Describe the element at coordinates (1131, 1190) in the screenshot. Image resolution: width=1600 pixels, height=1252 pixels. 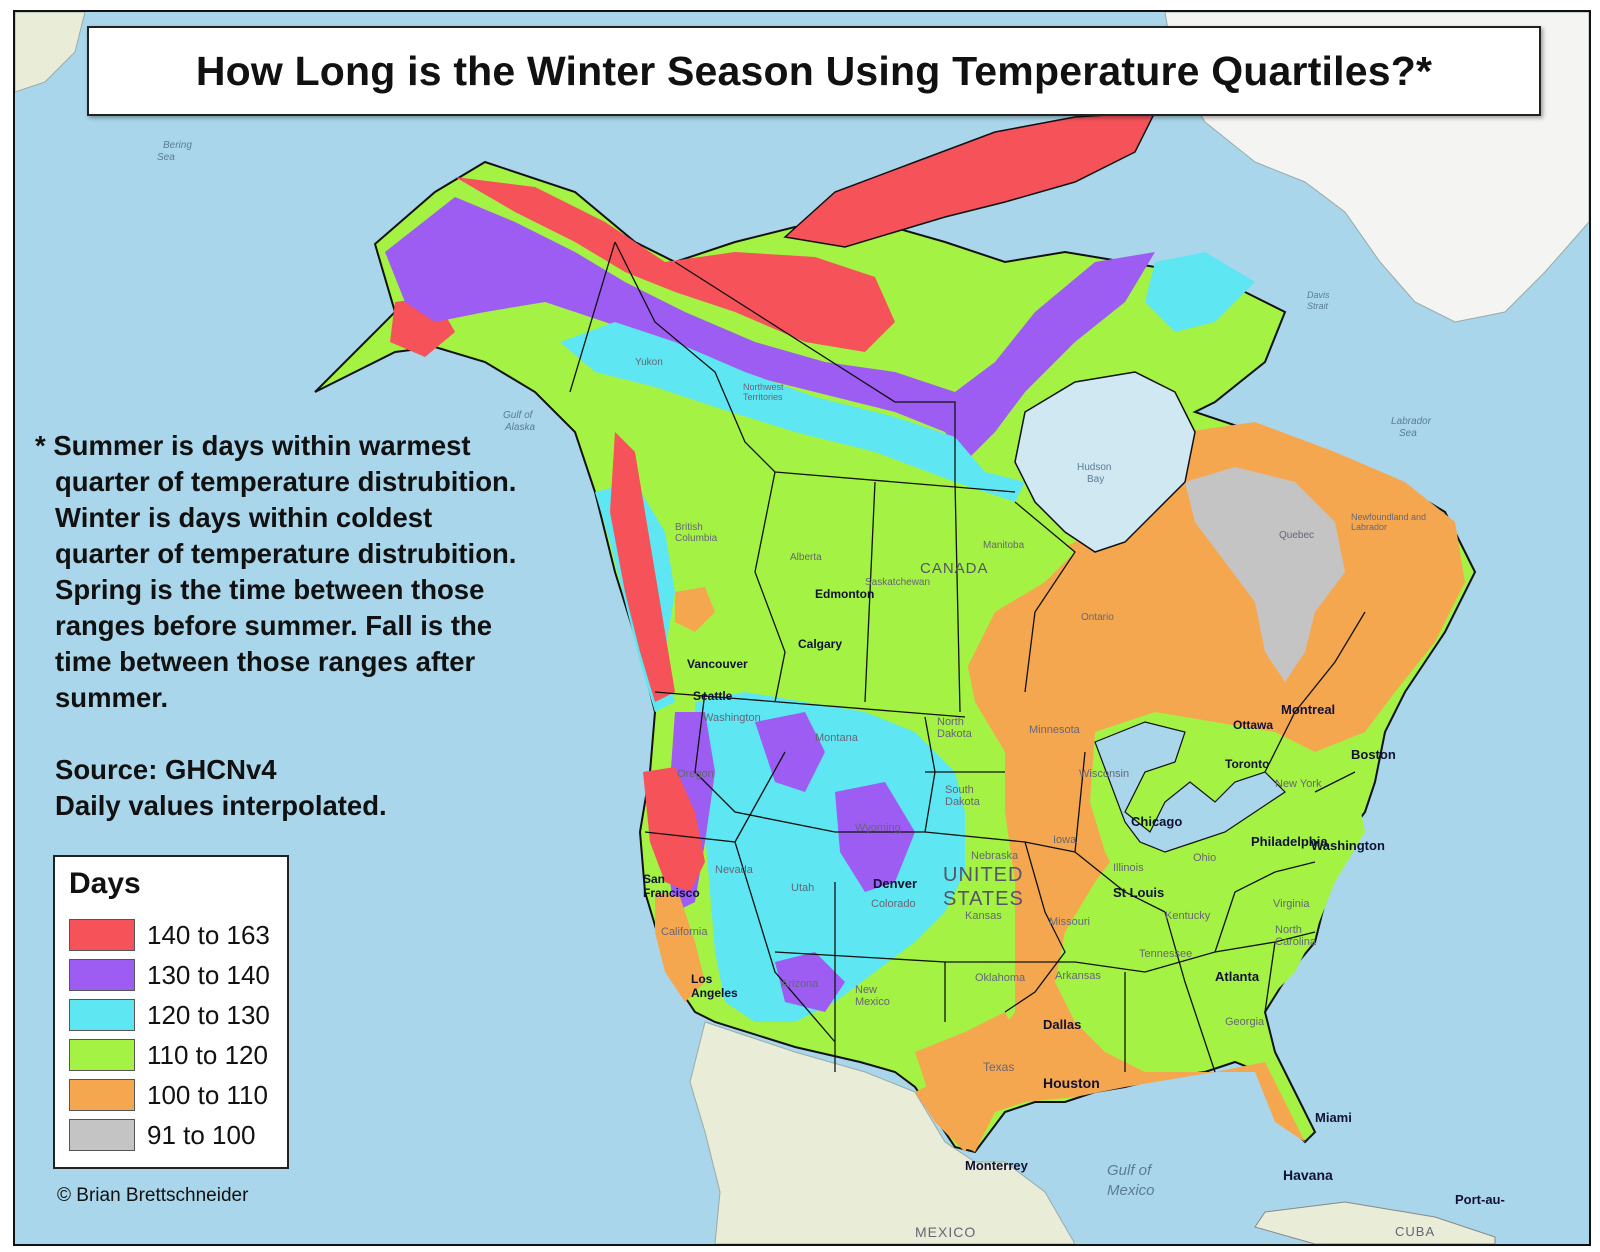
I see `label-mexico-gulf: Mexico` at that location.